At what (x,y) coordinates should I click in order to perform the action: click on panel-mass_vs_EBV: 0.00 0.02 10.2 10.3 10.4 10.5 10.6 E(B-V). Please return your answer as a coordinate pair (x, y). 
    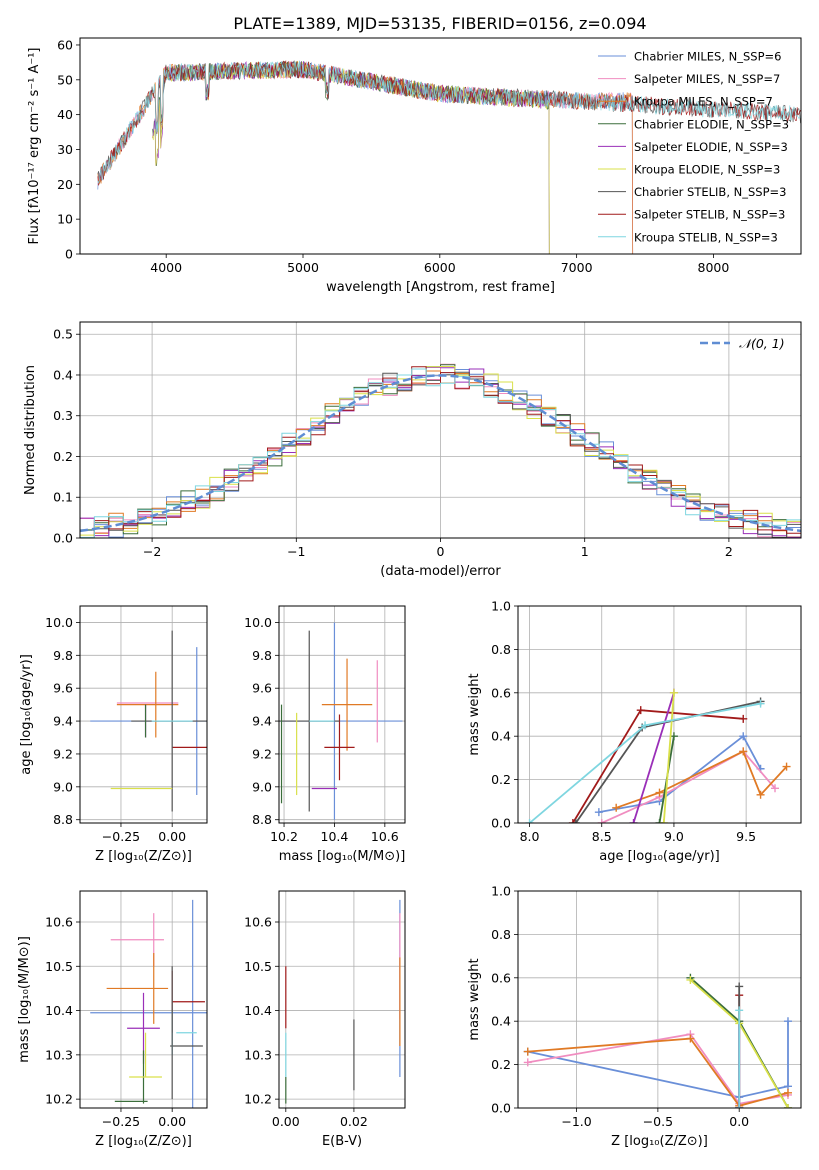
    Looking at the image, I should click on (325, 1019).